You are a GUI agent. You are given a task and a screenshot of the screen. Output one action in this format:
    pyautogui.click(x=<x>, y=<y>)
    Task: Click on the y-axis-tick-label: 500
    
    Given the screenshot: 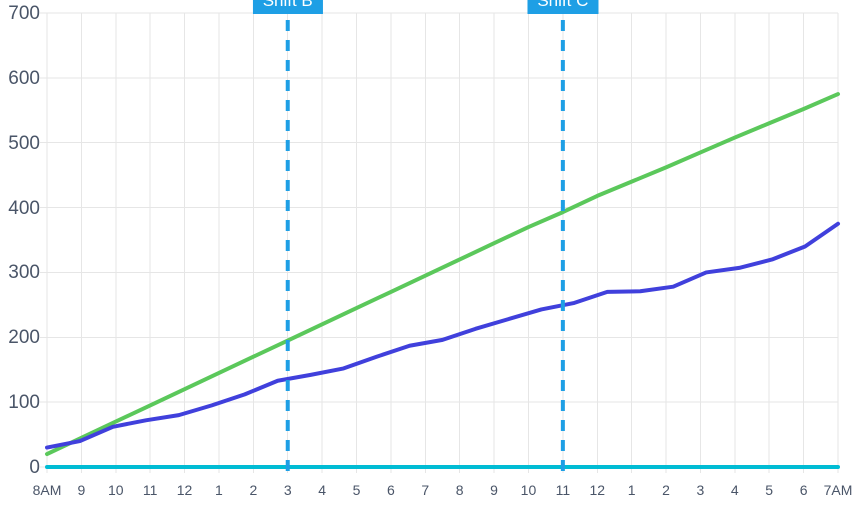 What is the action you would take?
    pyautogui.click(x=24, y=143)
    